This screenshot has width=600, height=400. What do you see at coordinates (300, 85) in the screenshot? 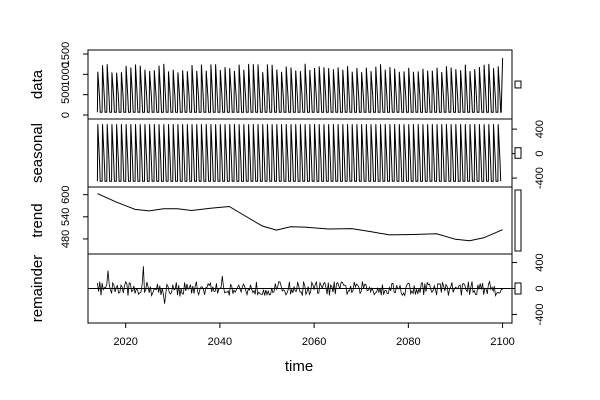
I see `series-line-data` at bounding box center [300, 85].